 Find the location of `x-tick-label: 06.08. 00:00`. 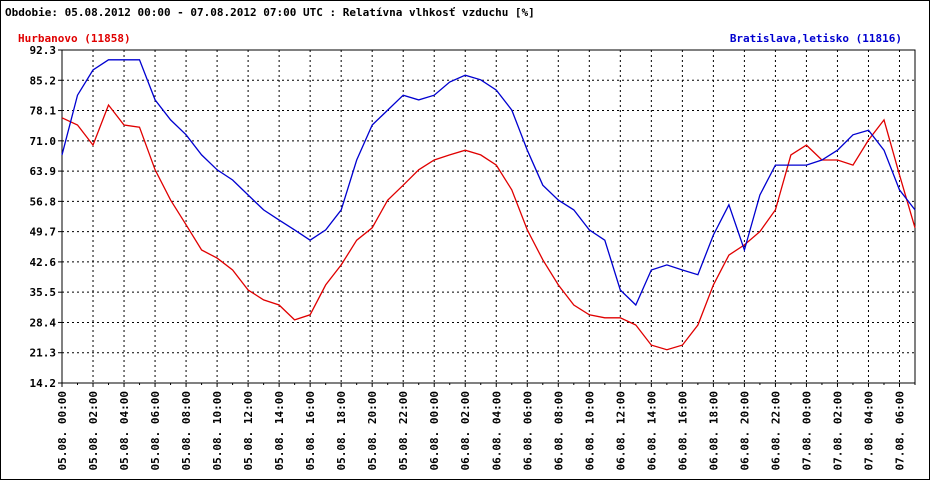

x-tick-label: 06.08. 00:00 is located at coordinates (434, 430).